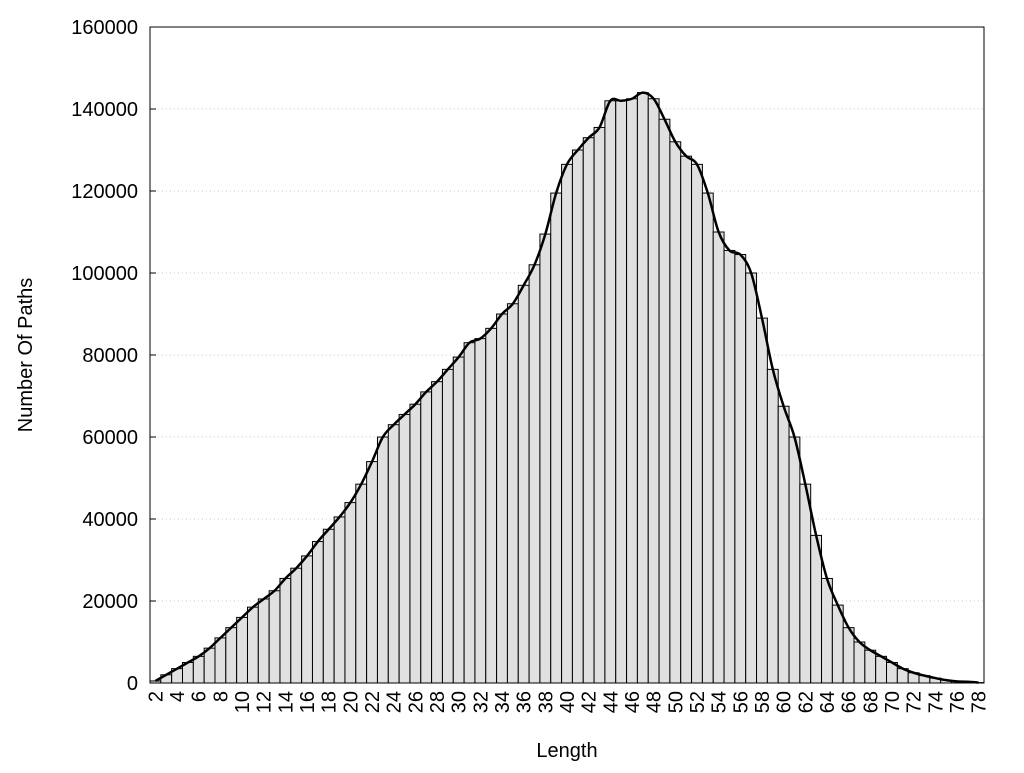 The height and width of the screenshot is (773, 1024). What do you see at coordinates (330, 702) in the screenshot?
I see `x-tick-label: 18` at bounding box center [330, 702].